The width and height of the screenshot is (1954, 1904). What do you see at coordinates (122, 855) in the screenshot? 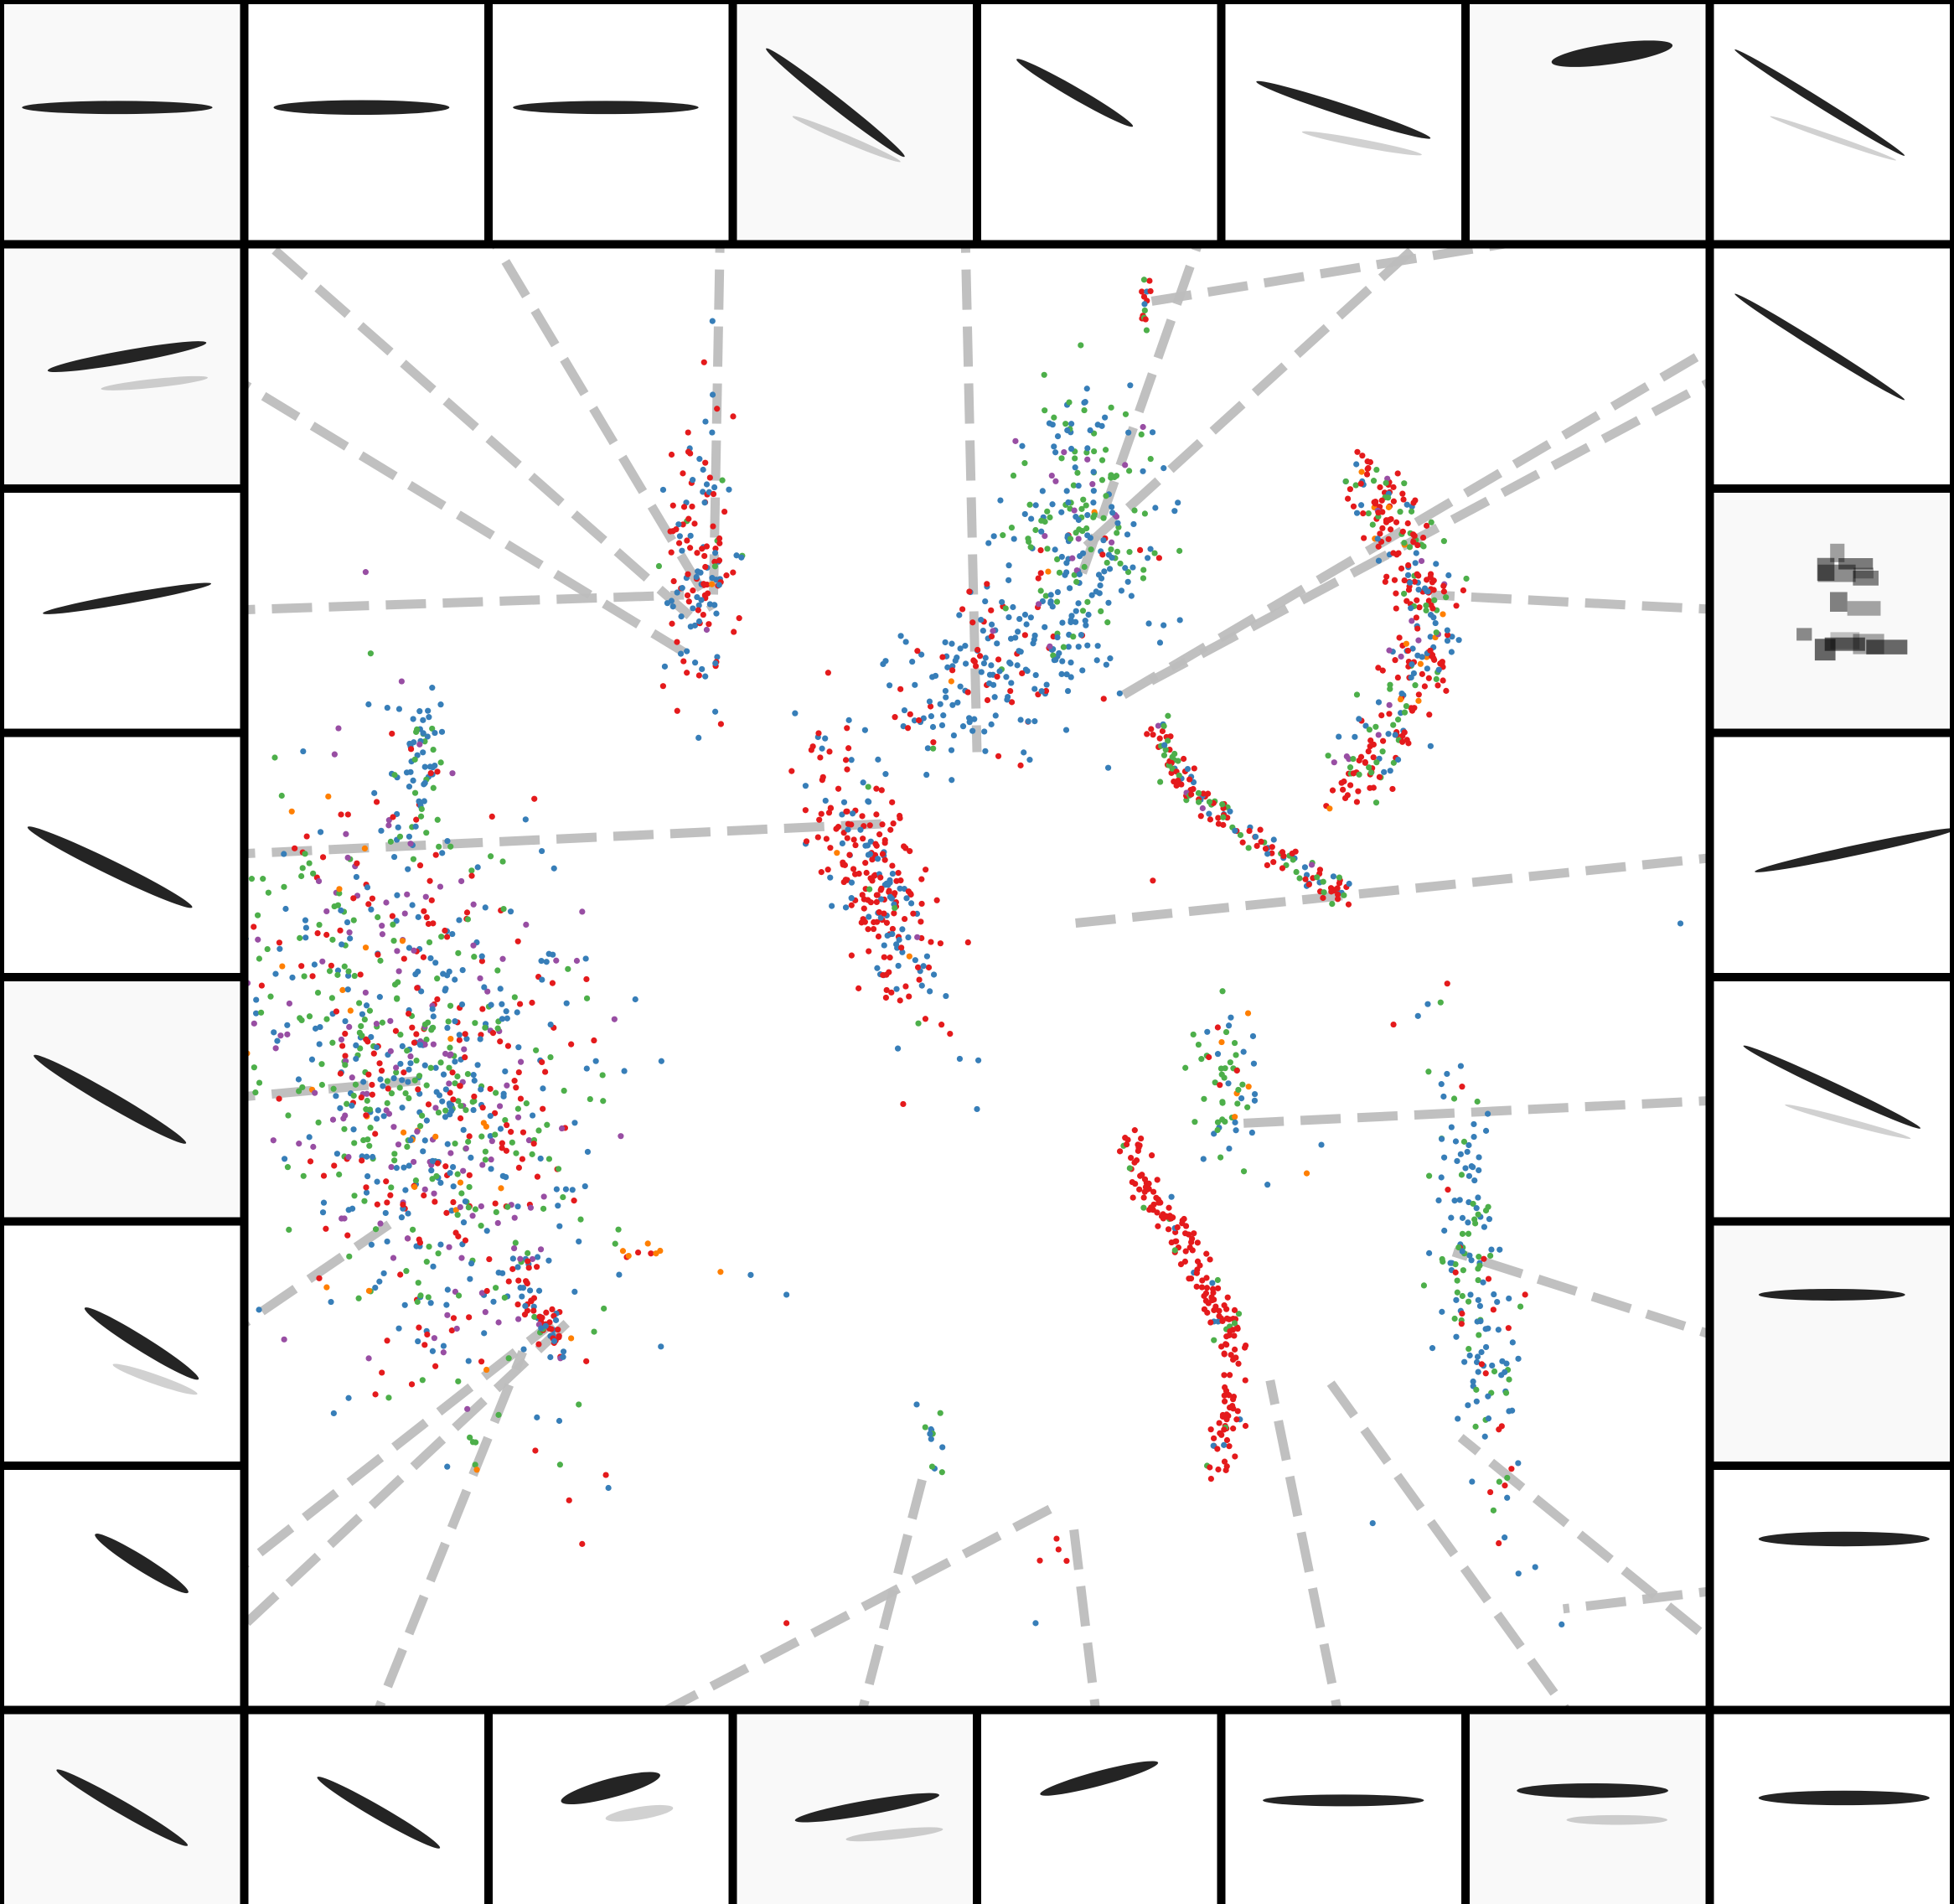
I see `thumbnail-tile-t25` at bounding box center [122, 855].